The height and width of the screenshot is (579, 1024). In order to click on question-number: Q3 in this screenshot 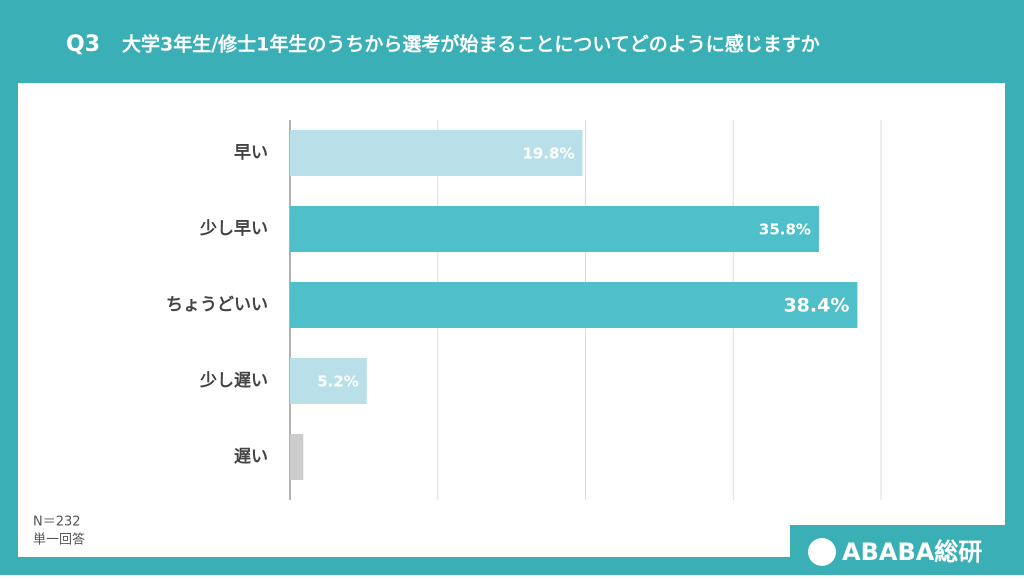, I will do `click(83, 44)`.